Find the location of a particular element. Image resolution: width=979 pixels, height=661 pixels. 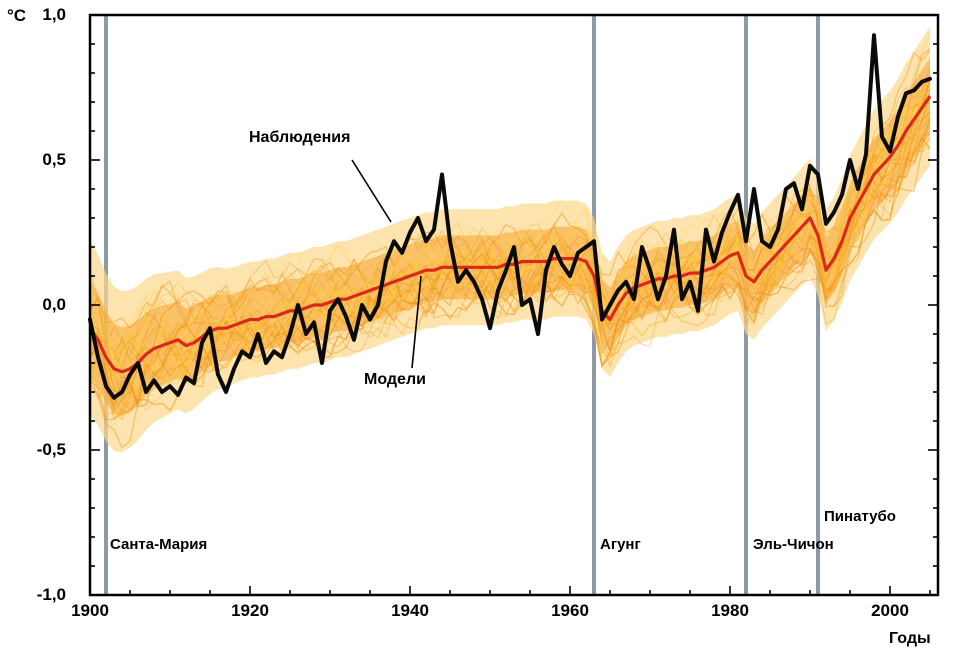

eruption-label-santa-maria: Санта-Мария is located at coordinates (159, 544).